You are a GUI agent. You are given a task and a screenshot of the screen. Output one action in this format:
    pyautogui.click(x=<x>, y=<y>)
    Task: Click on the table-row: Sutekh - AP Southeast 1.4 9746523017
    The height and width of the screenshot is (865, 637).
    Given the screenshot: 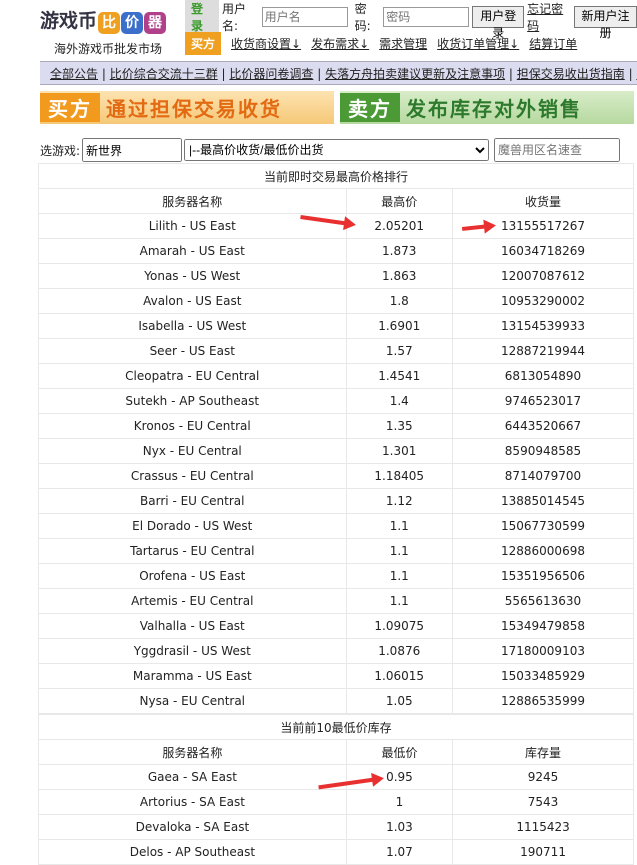 What is the action you would take?
    pyautogui.click(x=336, y=401)
    